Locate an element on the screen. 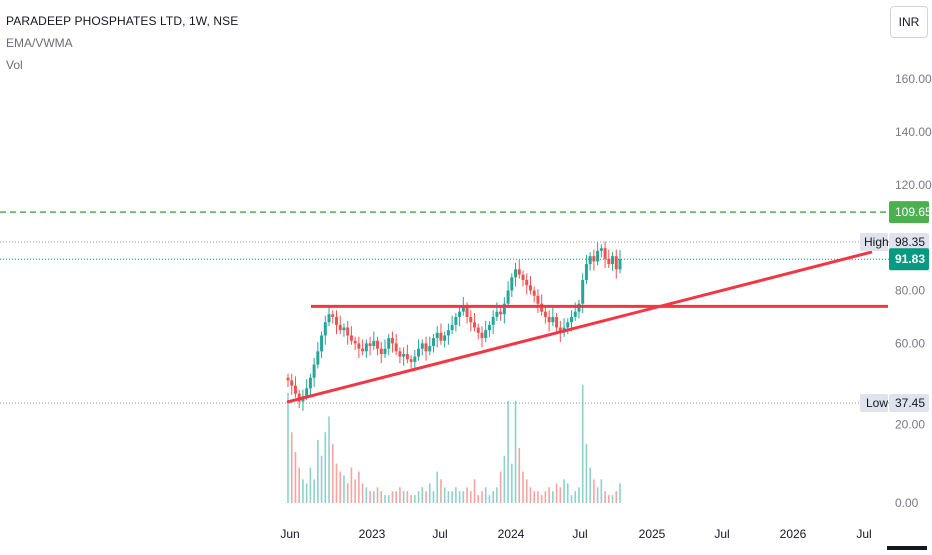 The width and height of the screenshot is (932, 555). target-price-label: 109.65 is located at coordinates (913, 212).